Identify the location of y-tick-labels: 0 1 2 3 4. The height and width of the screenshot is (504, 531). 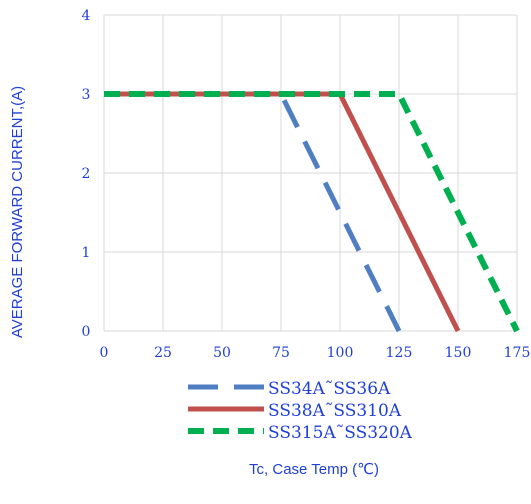
(86, 174).